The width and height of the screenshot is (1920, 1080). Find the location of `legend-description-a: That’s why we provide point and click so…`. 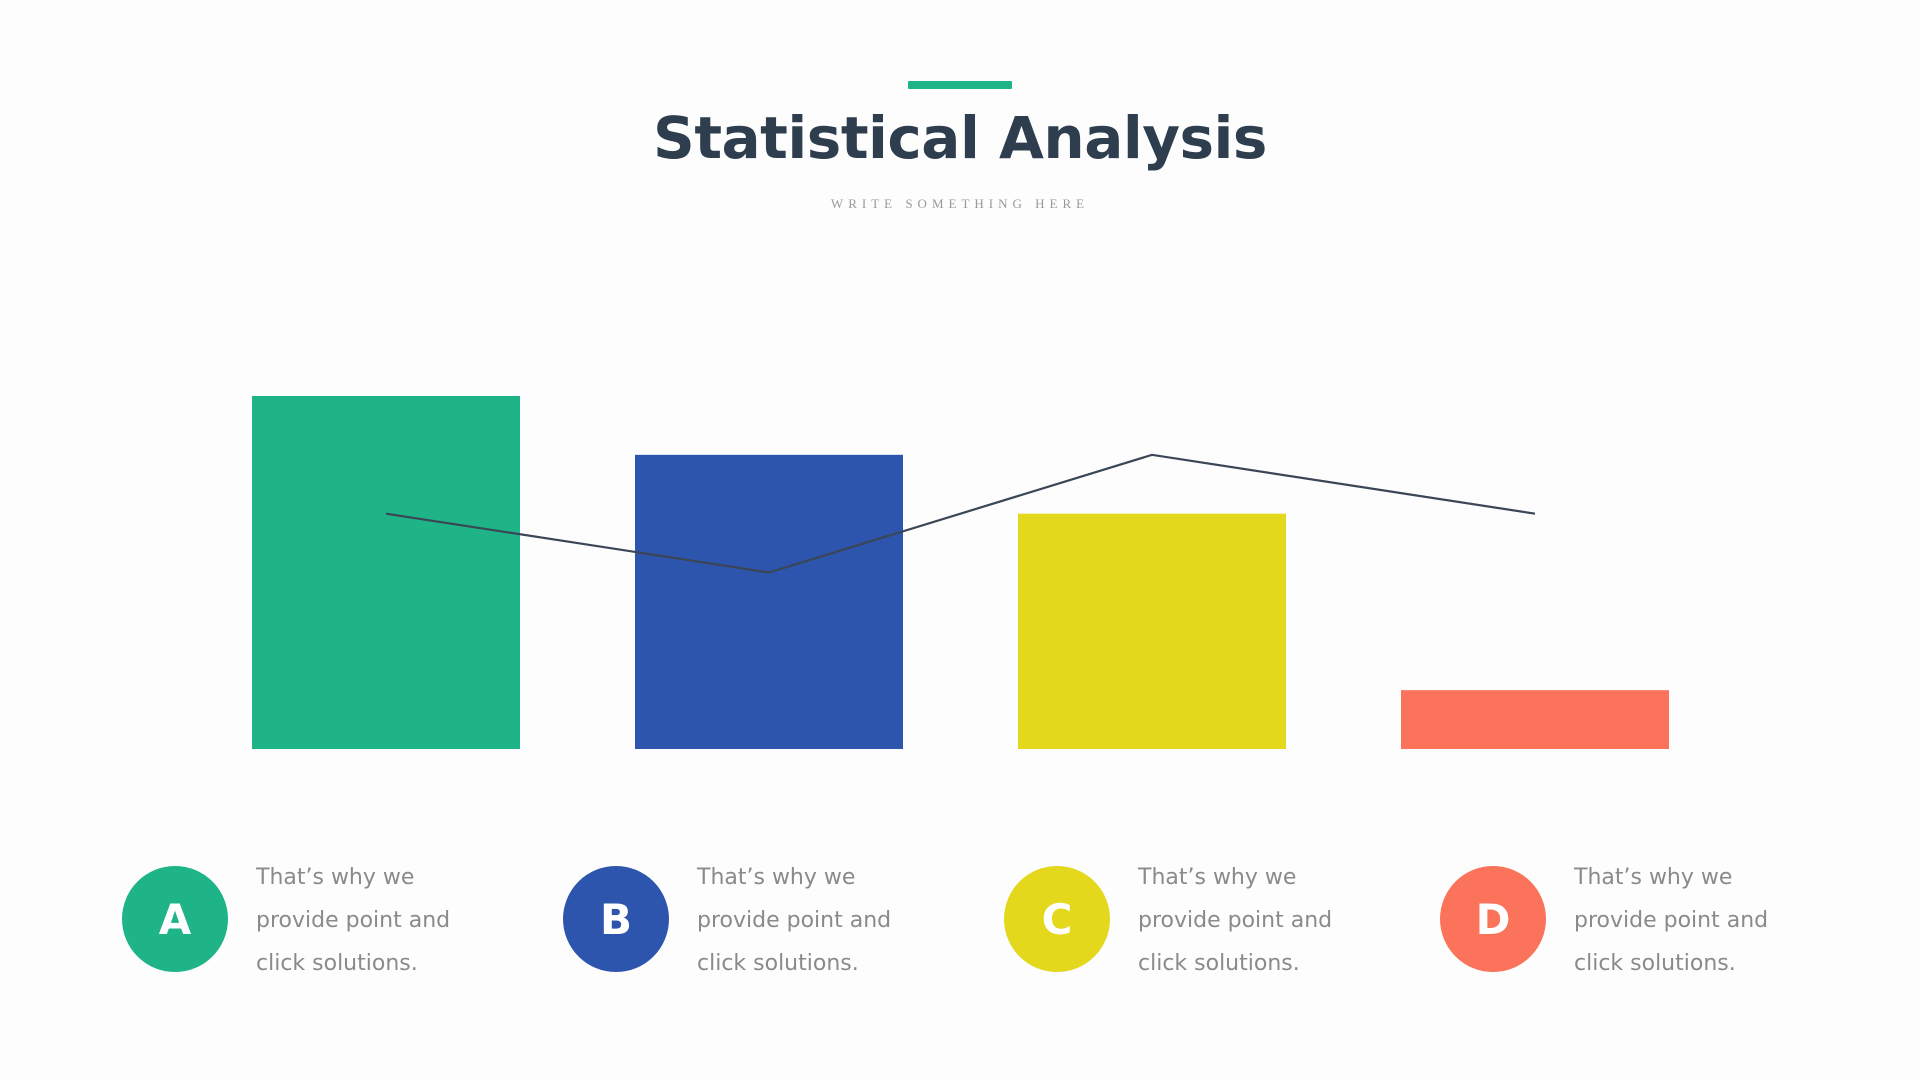

legend-description-a: That’s why we provide point and click so… is located at coordinates (376, 920).